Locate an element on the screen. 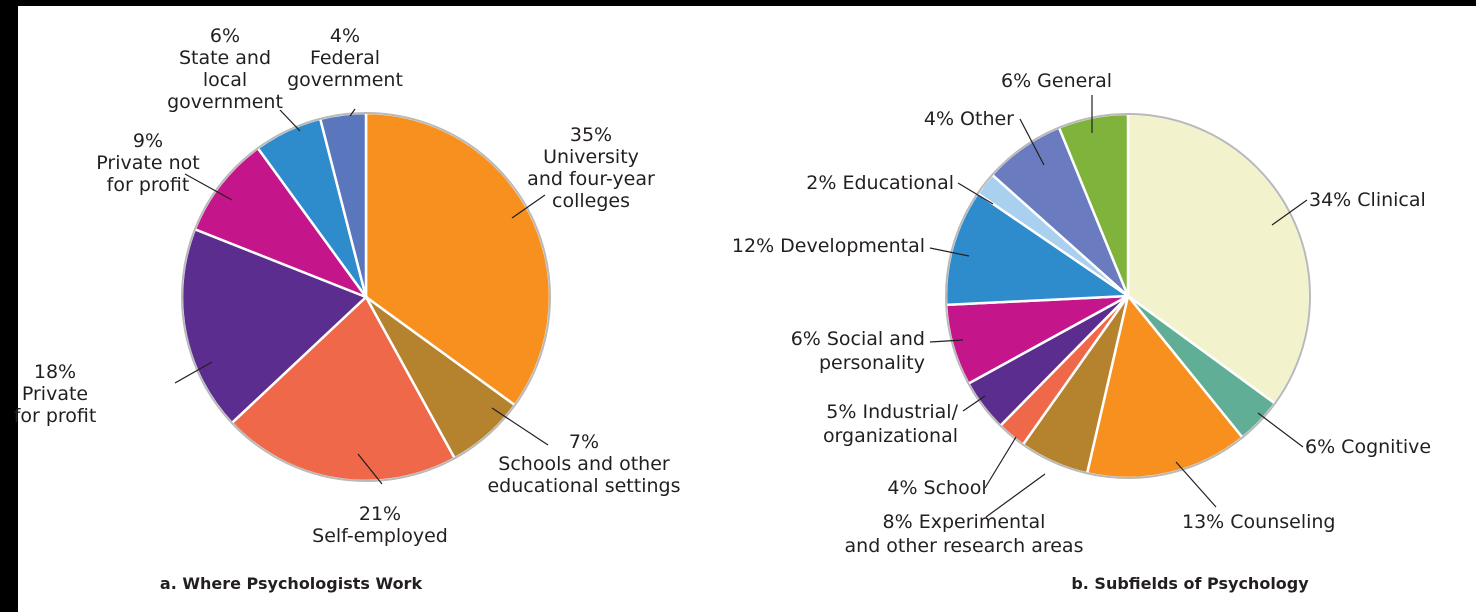  slice-label-34pct-clinical: 34% Clinical is located at coordinates (1367, 200).